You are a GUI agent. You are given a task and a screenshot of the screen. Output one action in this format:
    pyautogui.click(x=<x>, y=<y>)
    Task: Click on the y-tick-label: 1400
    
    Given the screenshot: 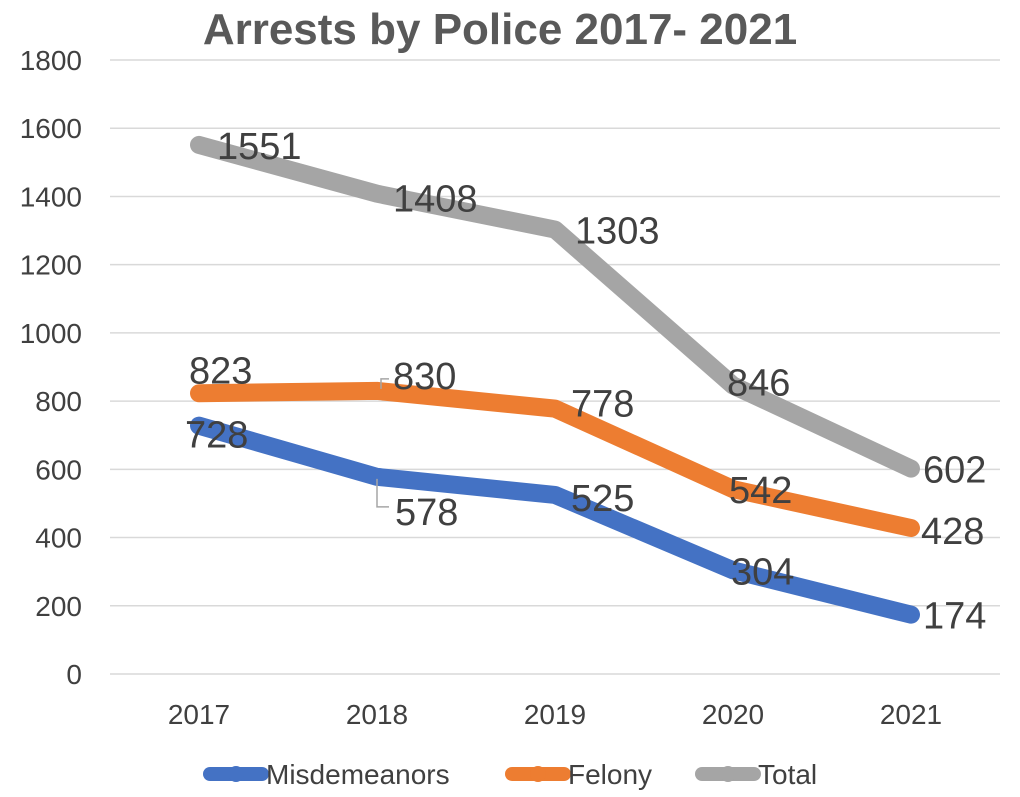 What is the action you would take?
    pyautogui.click(x=51, y=196)
    